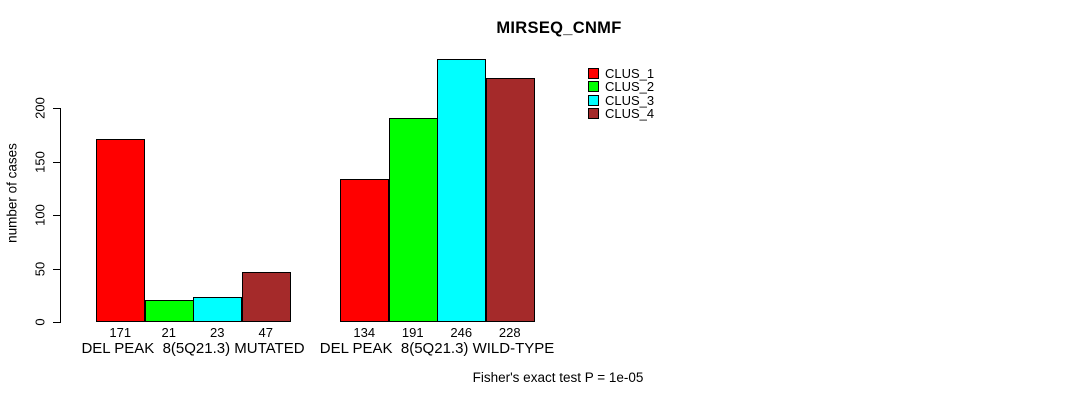 This screenshot has width=1090, height=400. Describe the element at coordinates (168, 332) in the screenshot. I see `bar-value-label: 21` at that location.